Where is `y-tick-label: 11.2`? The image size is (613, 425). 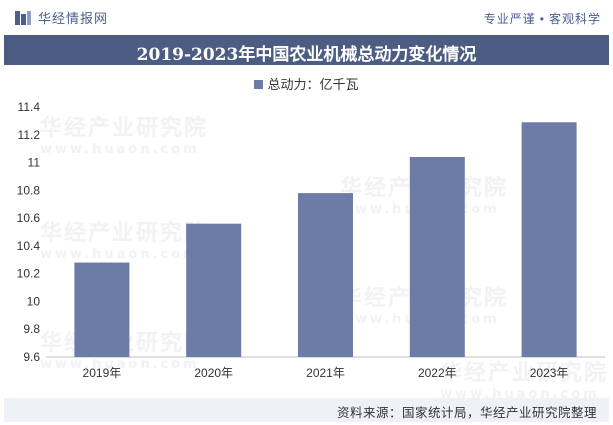 y-tick-label: 11.2 is located at coordinates (29, 135).